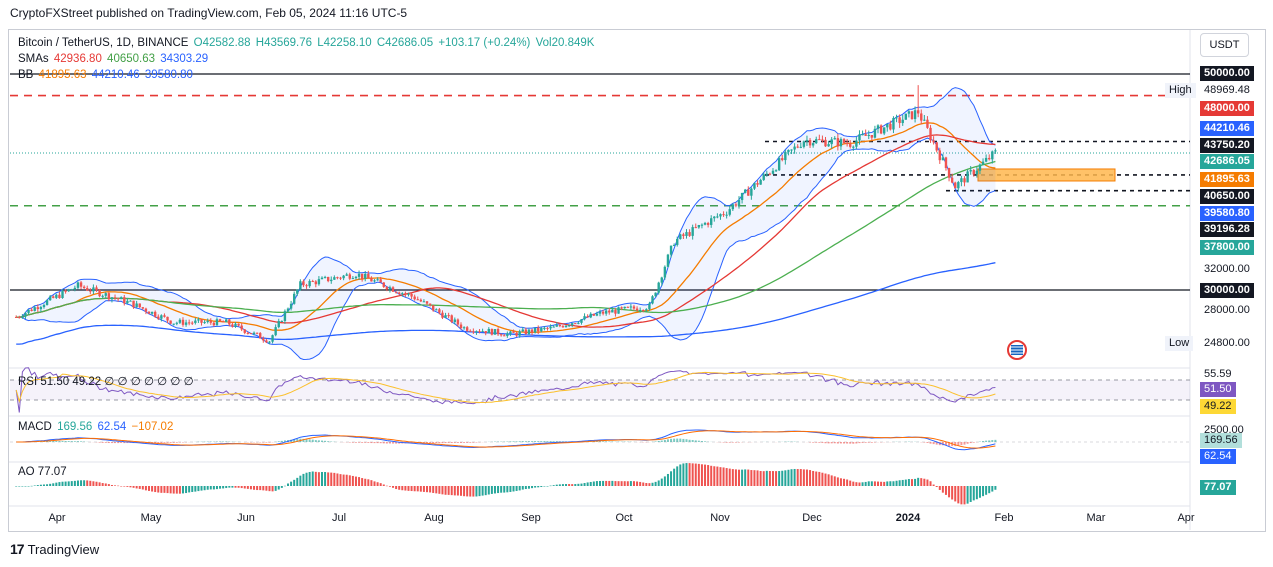 The width and height of the screenshot is (1273, 567). I want to click on time-axis-label: Aug, so click(434, 518).